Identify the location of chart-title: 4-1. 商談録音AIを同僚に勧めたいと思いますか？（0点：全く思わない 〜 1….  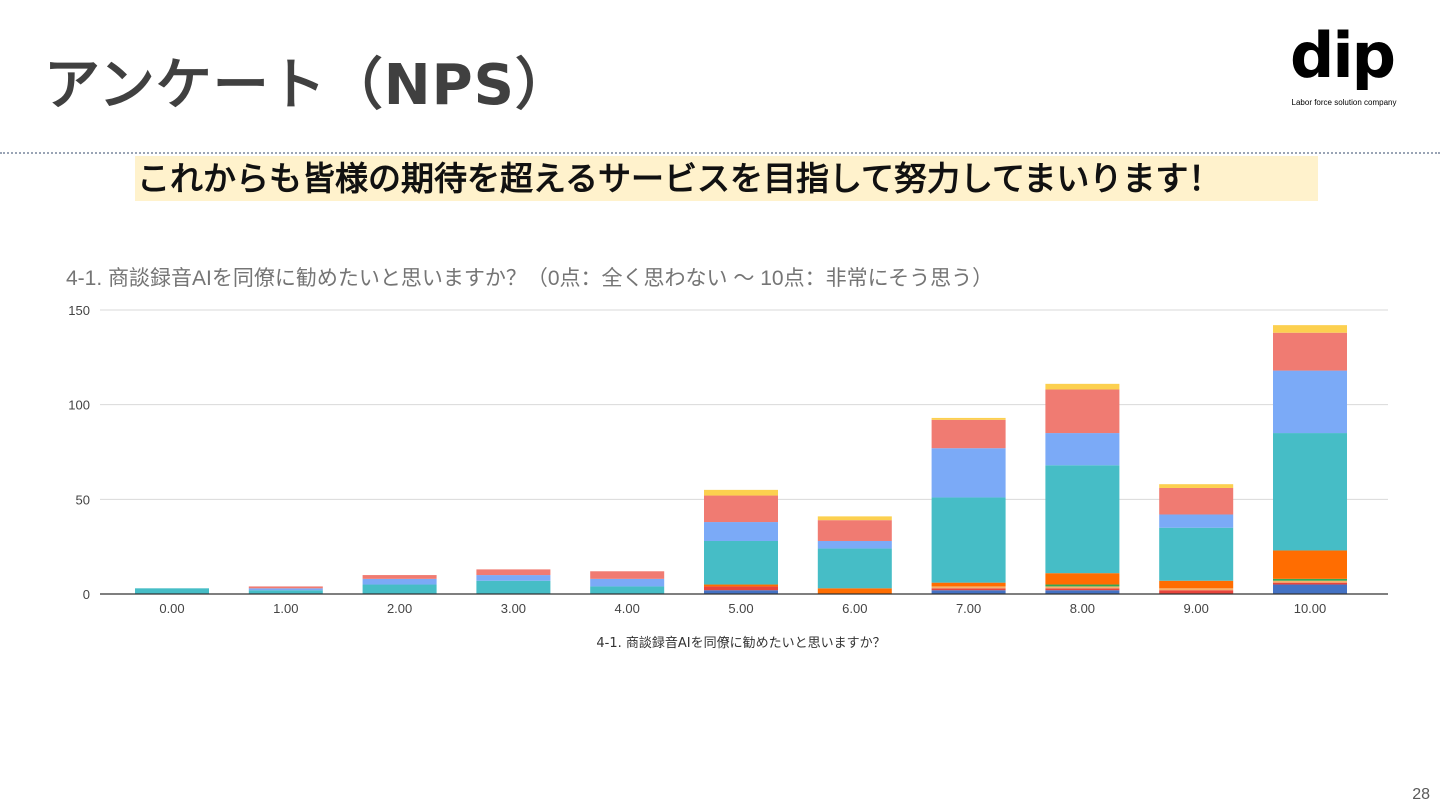
(530, 278).